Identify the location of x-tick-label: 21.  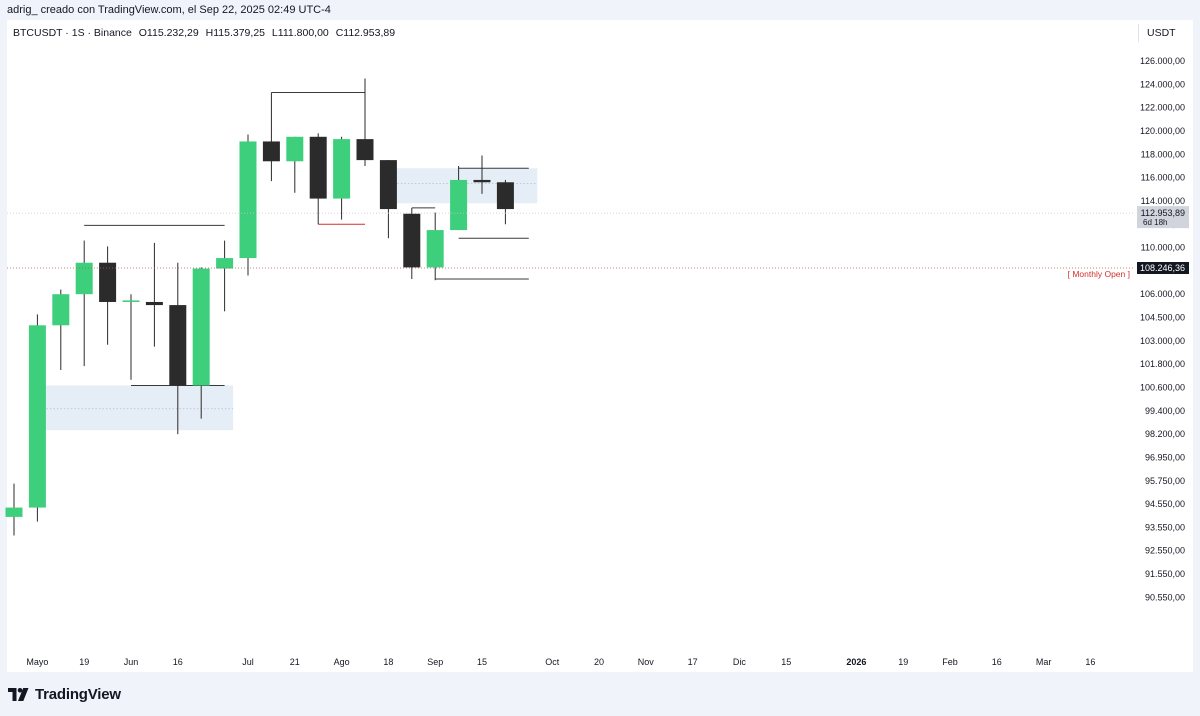
(295, 662).